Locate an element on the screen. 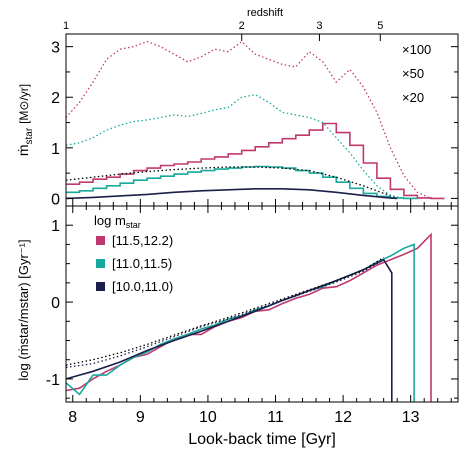 This screenshot has height=451, width=465. svg-text: ṁstar [M⊙/yr] is located at coordinates (25, 120).